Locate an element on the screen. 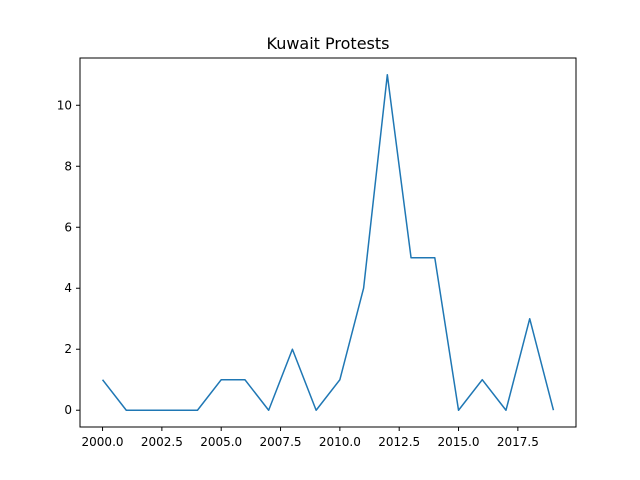 Image resolution: width=640 pixels, height=480 pixels. y-tick-label: 8 is located at coordinates (68, 166).